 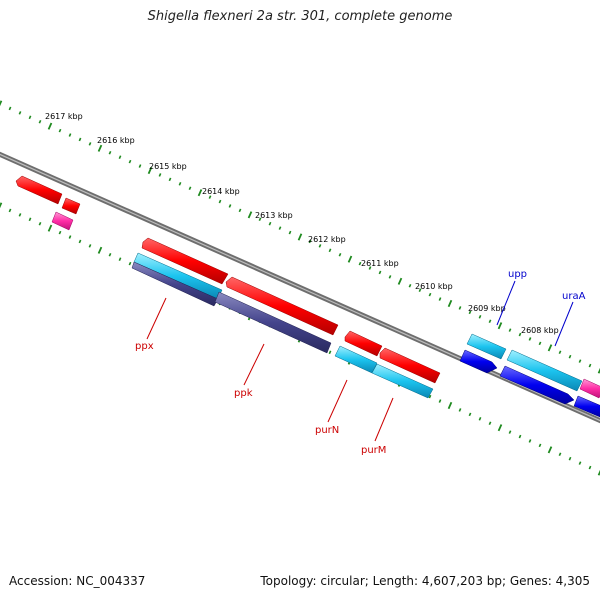 What do you see at coordinates (243, 393) in the screenshot?
I see `gene-label-ppk: ppk` at bounding box center [243, 393].